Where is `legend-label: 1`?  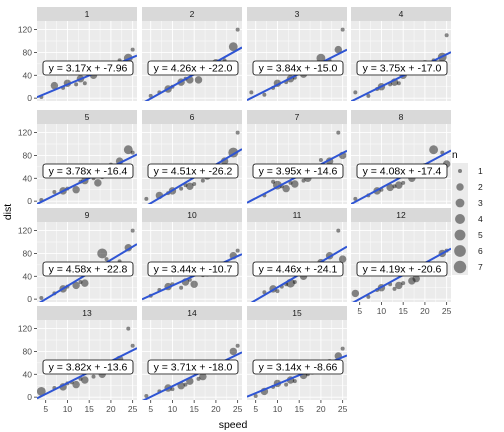 legend-label: 1 is located at coordinates (480, 171).